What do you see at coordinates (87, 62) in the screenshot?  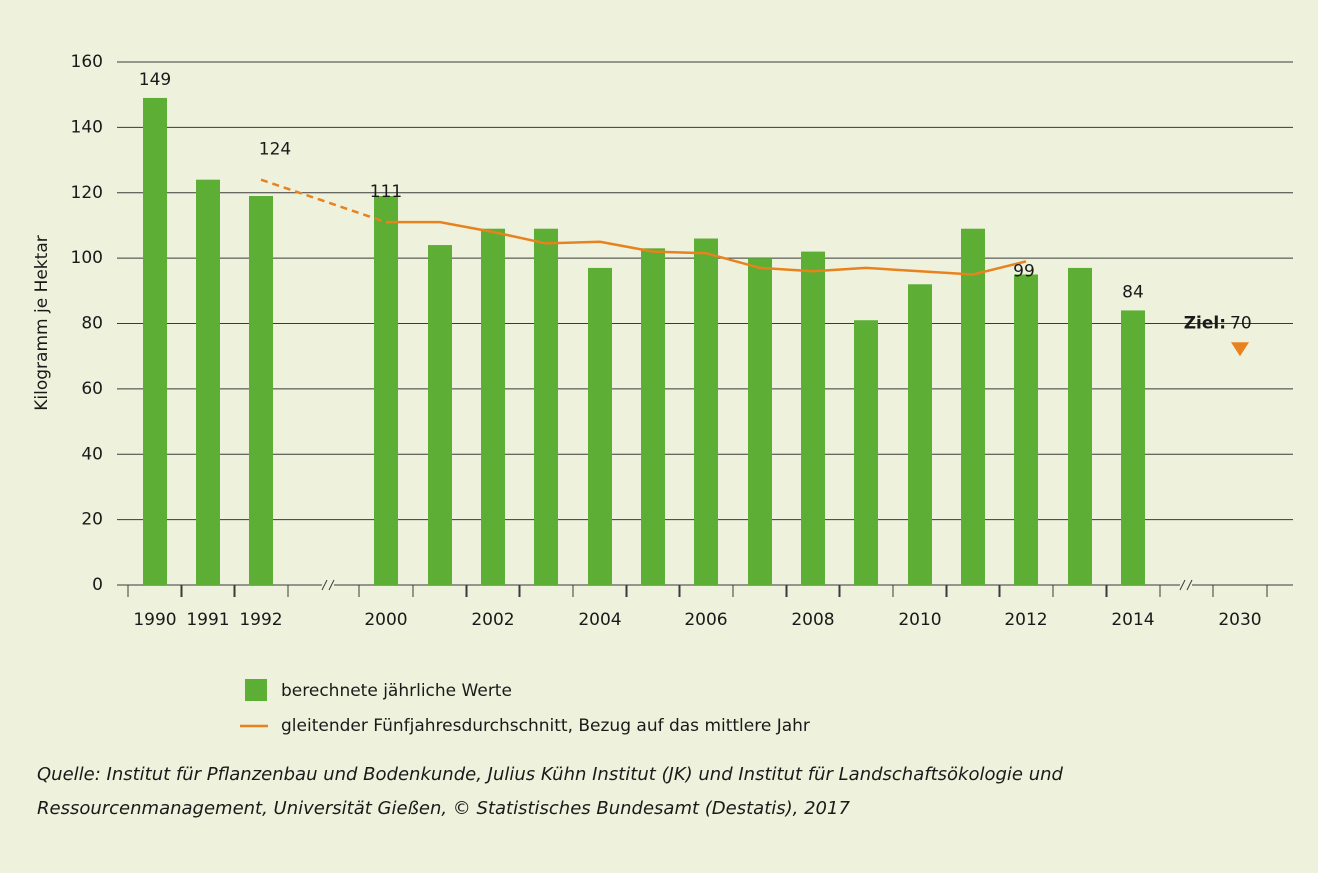 I see `y-tick-label: 160` at bounding box center [87, 62].